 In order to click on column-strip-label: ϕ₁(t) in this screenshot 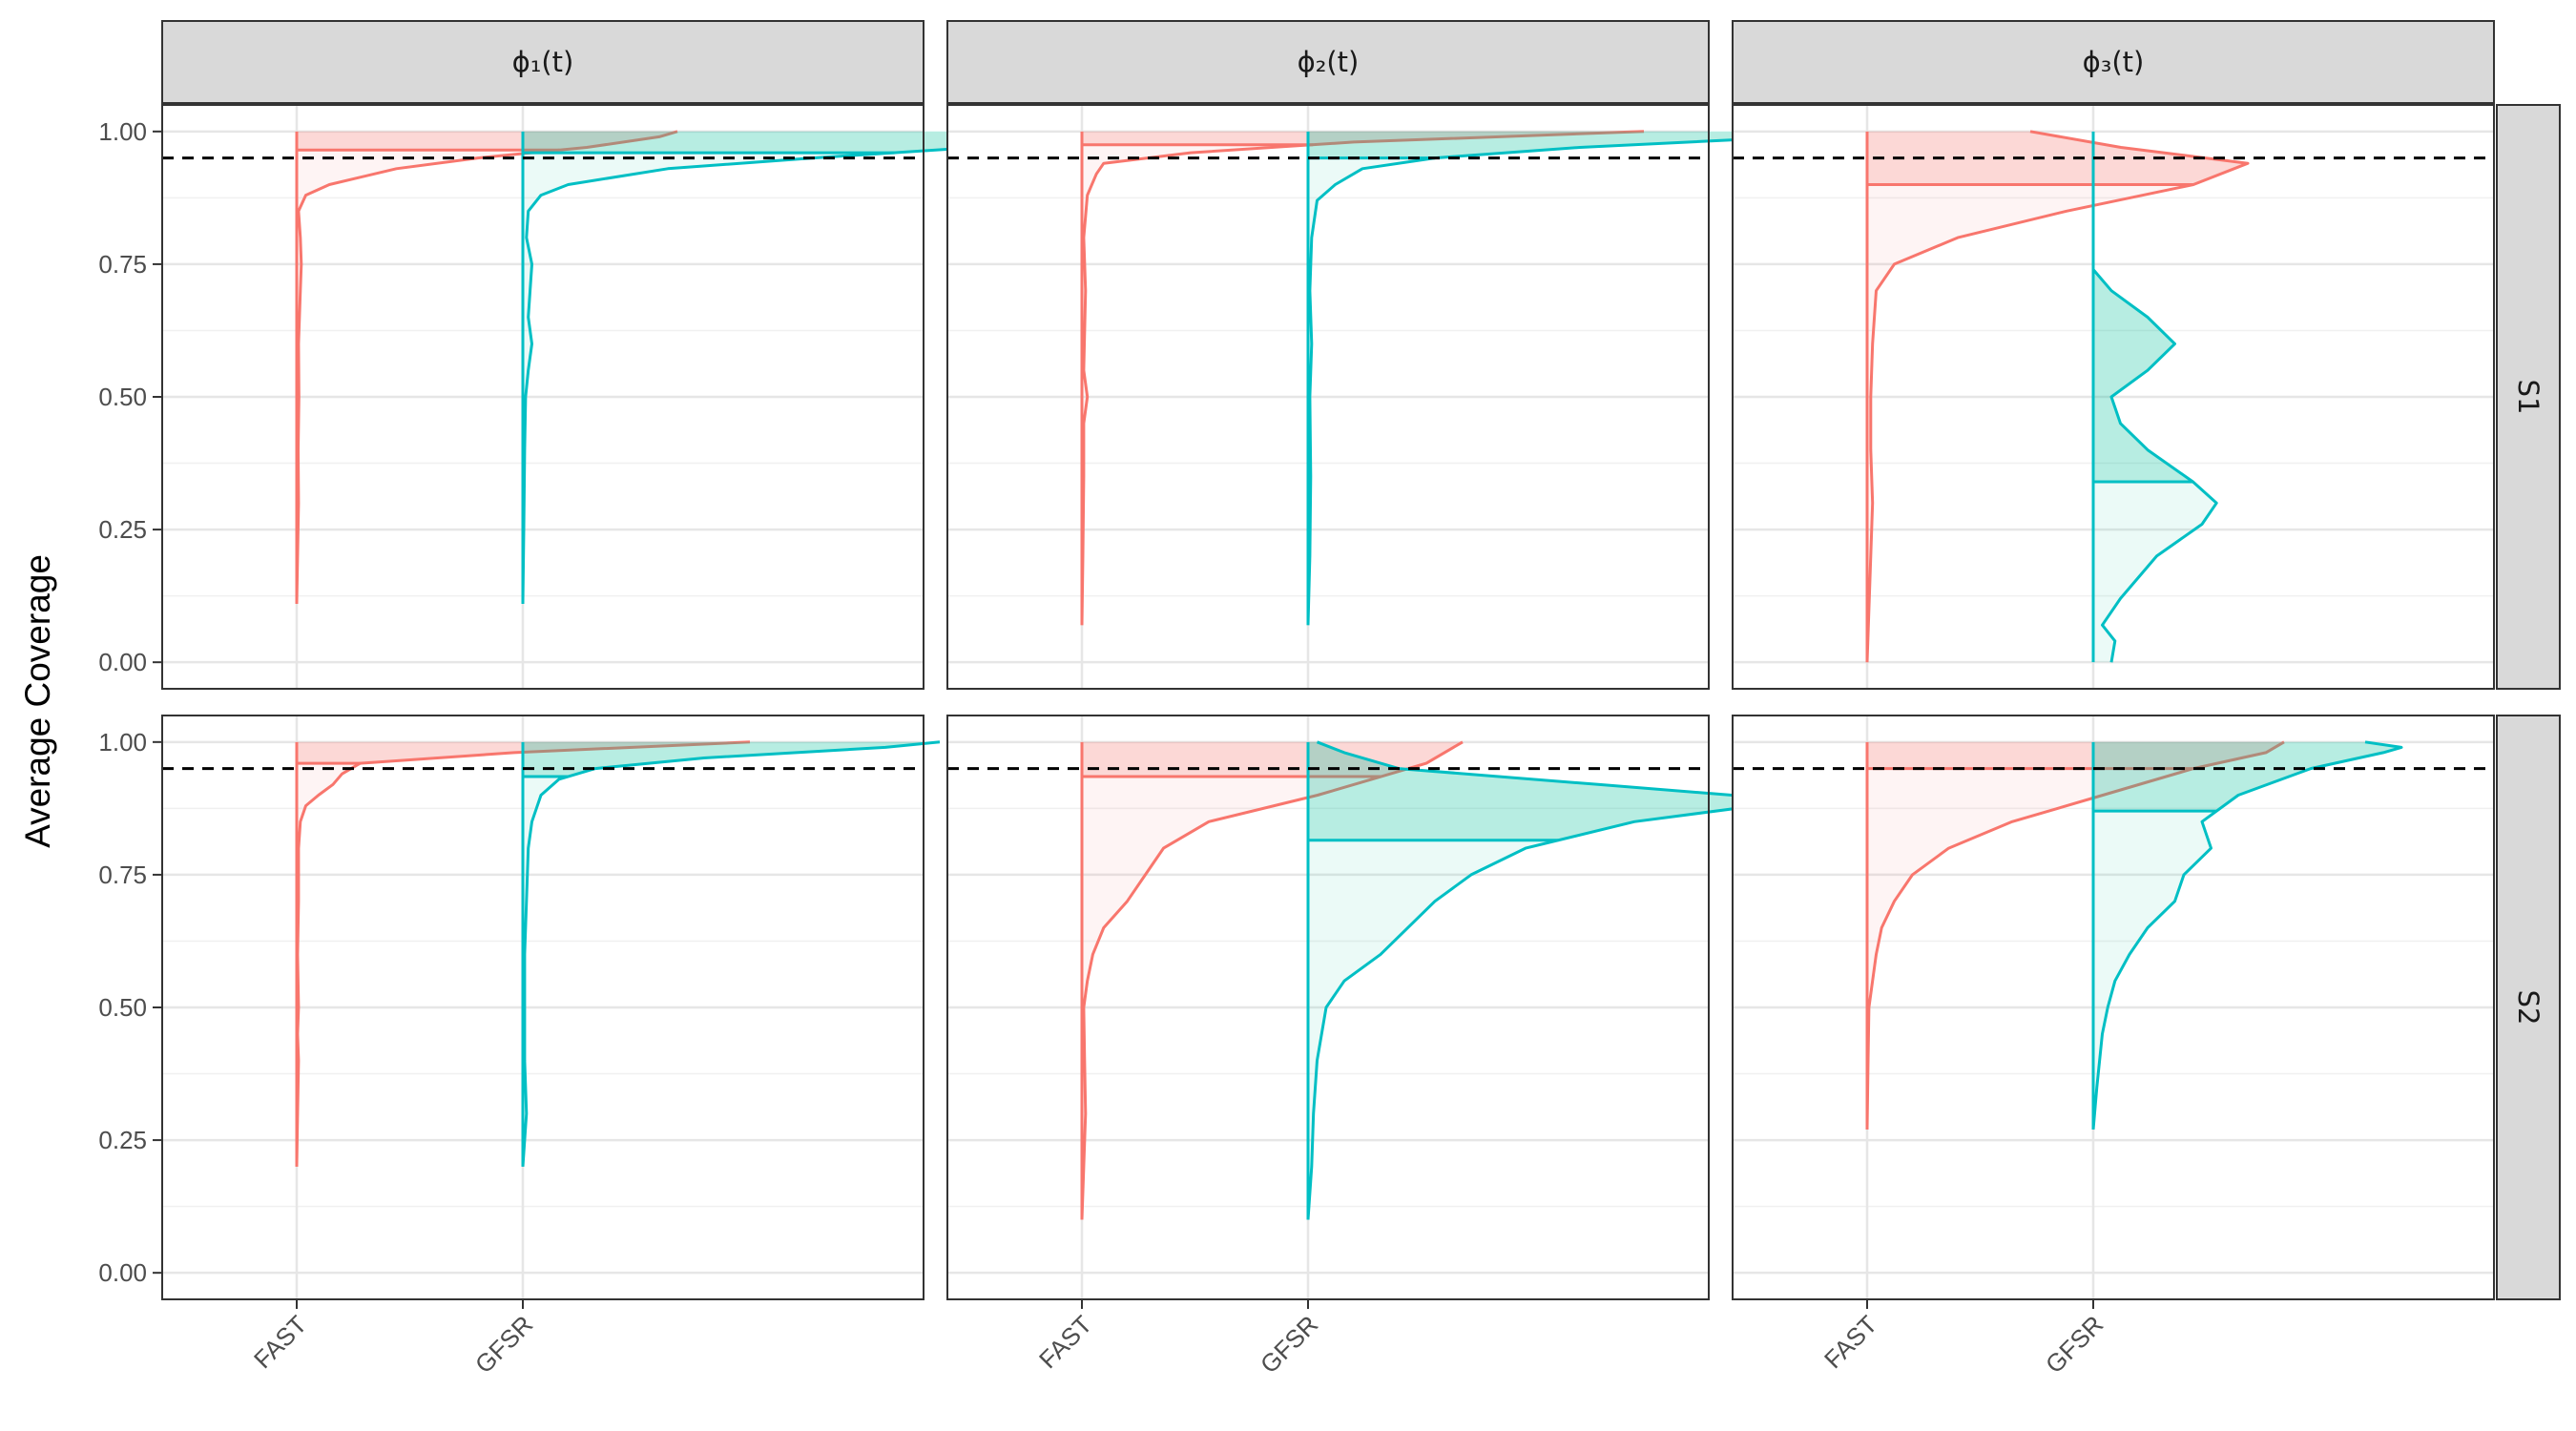, I will do `click(543, 62)`.